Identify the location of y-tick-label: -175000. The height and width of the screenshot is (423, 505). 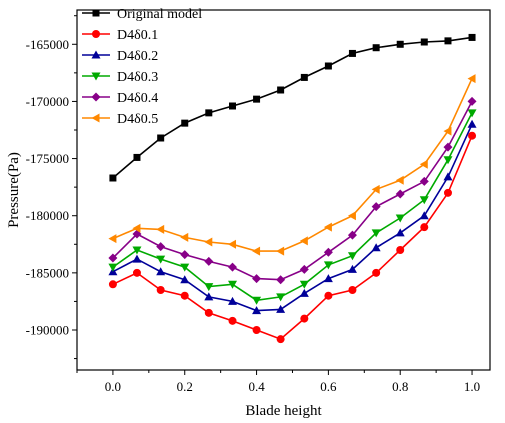
(47, 158).